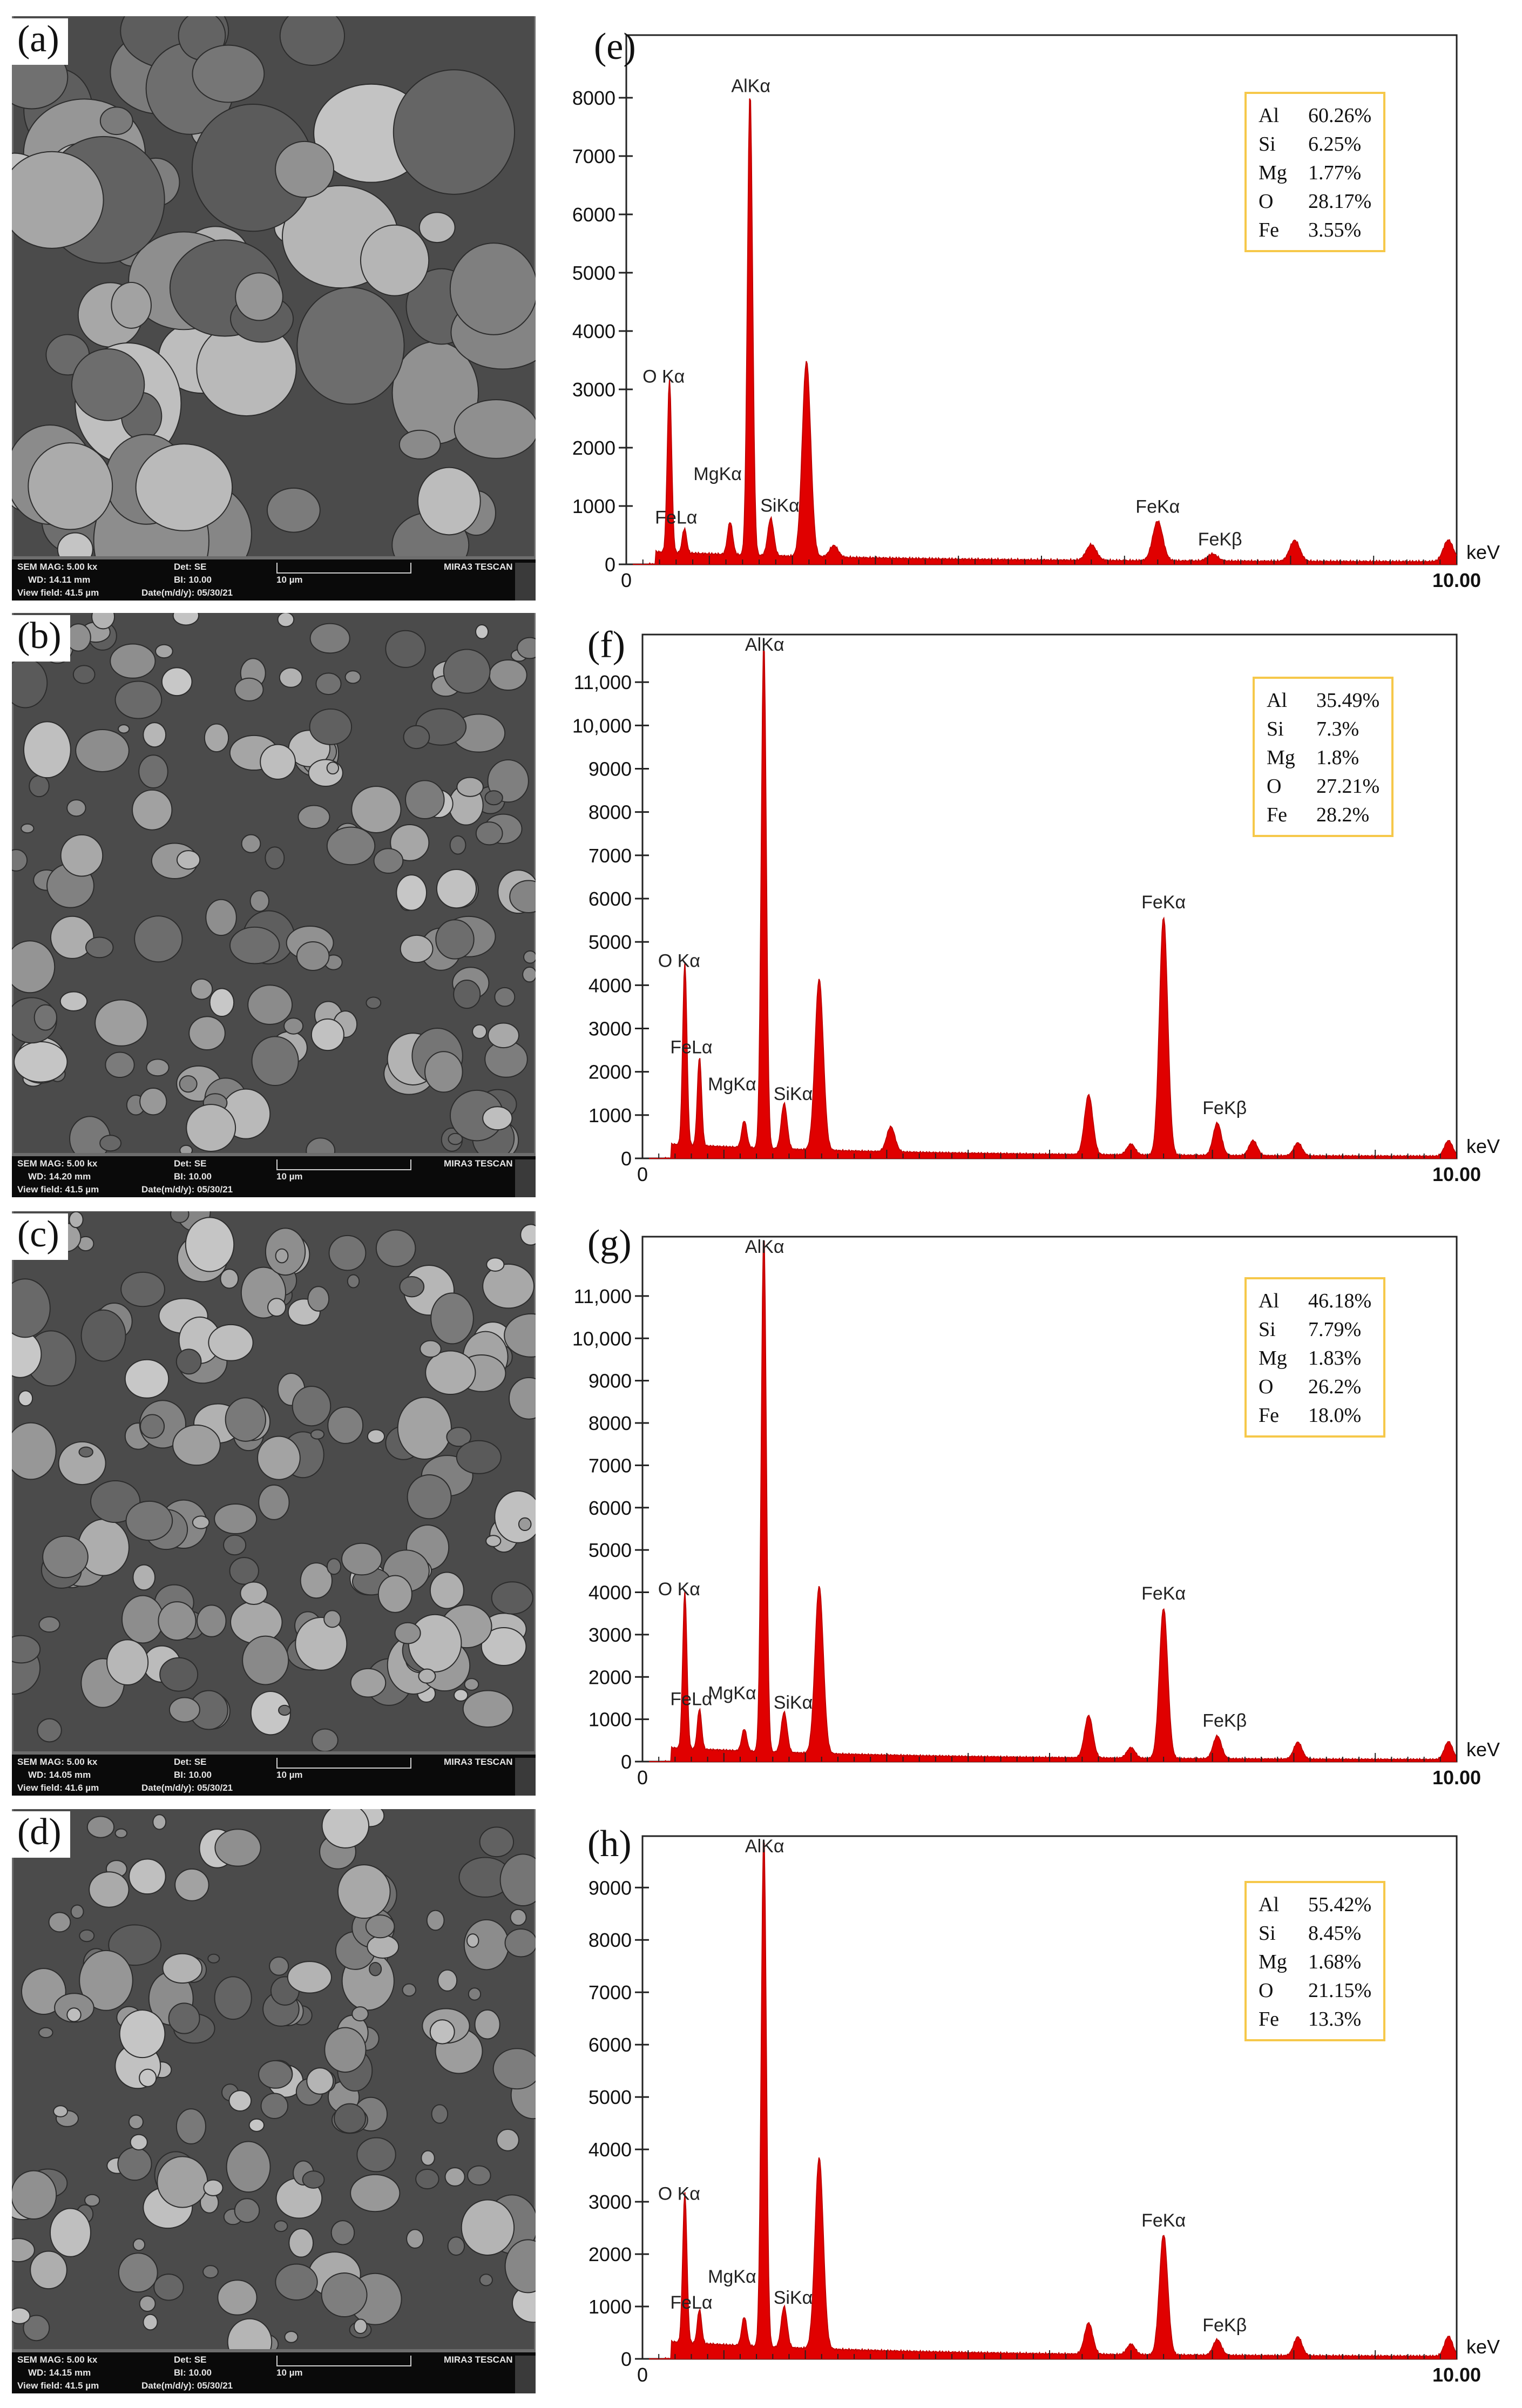  Describe the element at coordinates (1335, 1415) in the screenshot. I see `element-percent: 18.0%` at that location.